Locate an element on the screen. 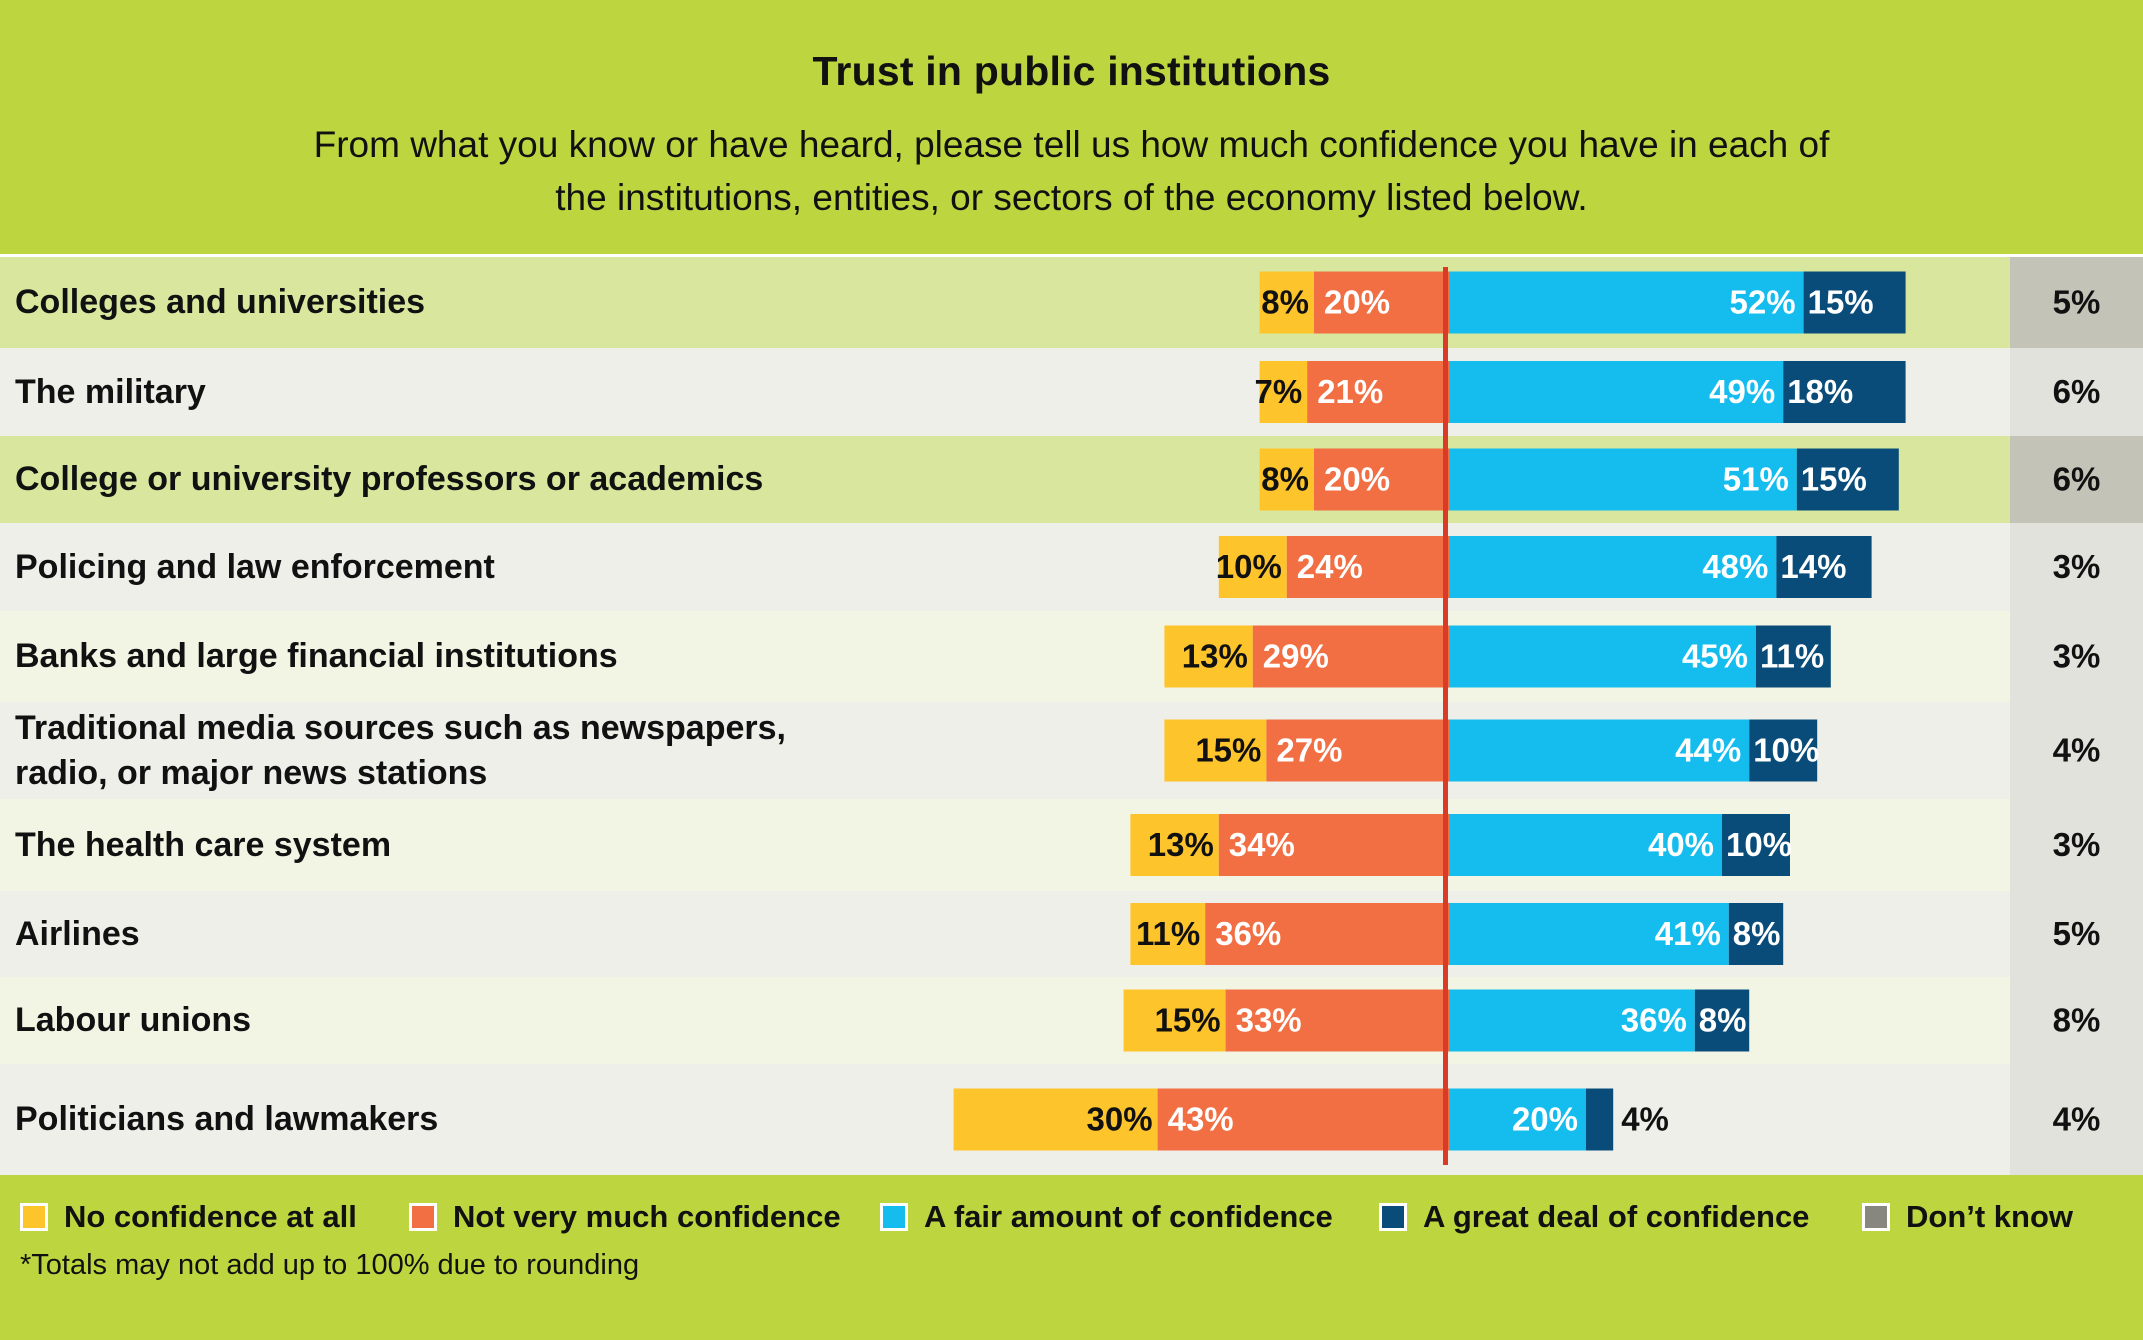 The width and height of the screenshot is (2143, 1340). row-label: The military is located at coordinates (110, 391).